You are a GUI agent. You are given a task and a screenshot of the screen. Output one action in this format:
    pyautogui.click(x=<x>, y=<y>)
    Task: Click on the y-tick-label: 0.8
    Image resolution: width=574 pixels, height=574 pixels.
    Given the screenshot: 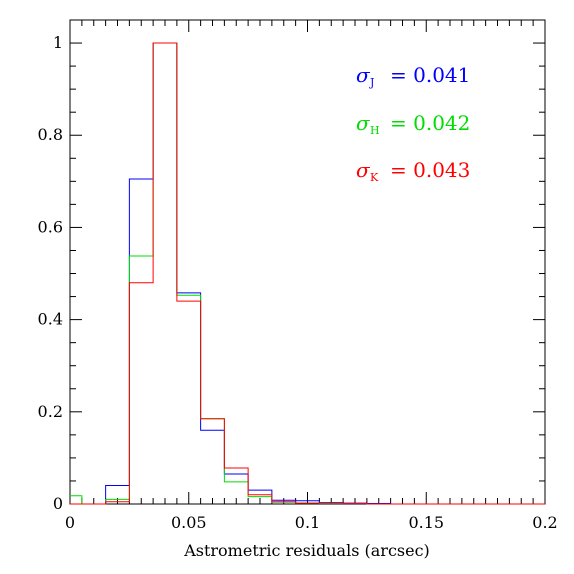 What is the action you would take?
    pyautogui.click(x=50, y=134)
    